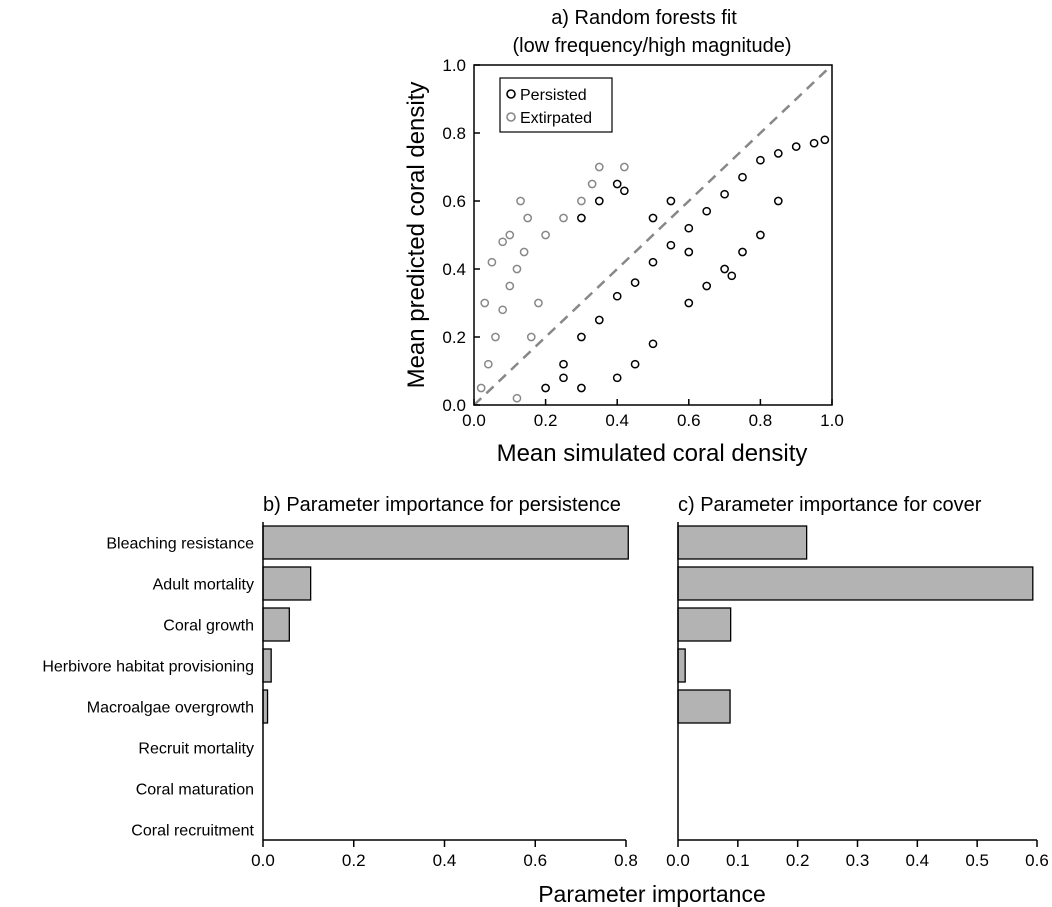 The image size is (1052, 907). I want to click on x-tick-label: 0.0, so click(678, 860).